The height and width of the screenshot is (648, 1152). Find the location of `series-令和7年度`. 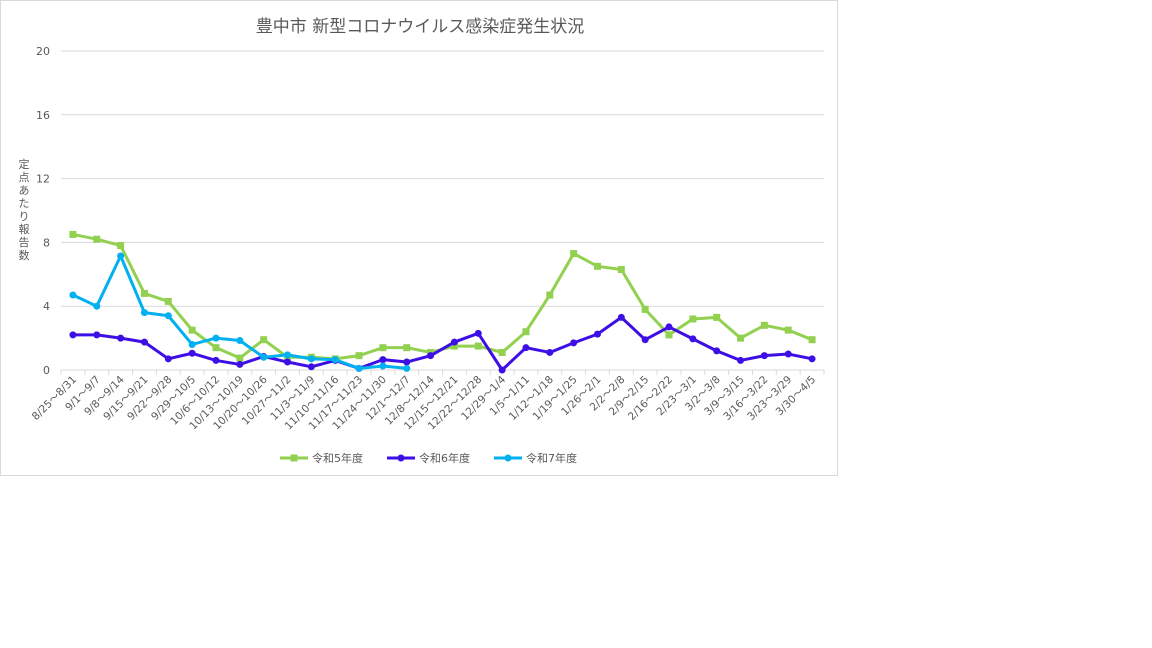

series-令和7年度 is located at coordinates (240, 312).